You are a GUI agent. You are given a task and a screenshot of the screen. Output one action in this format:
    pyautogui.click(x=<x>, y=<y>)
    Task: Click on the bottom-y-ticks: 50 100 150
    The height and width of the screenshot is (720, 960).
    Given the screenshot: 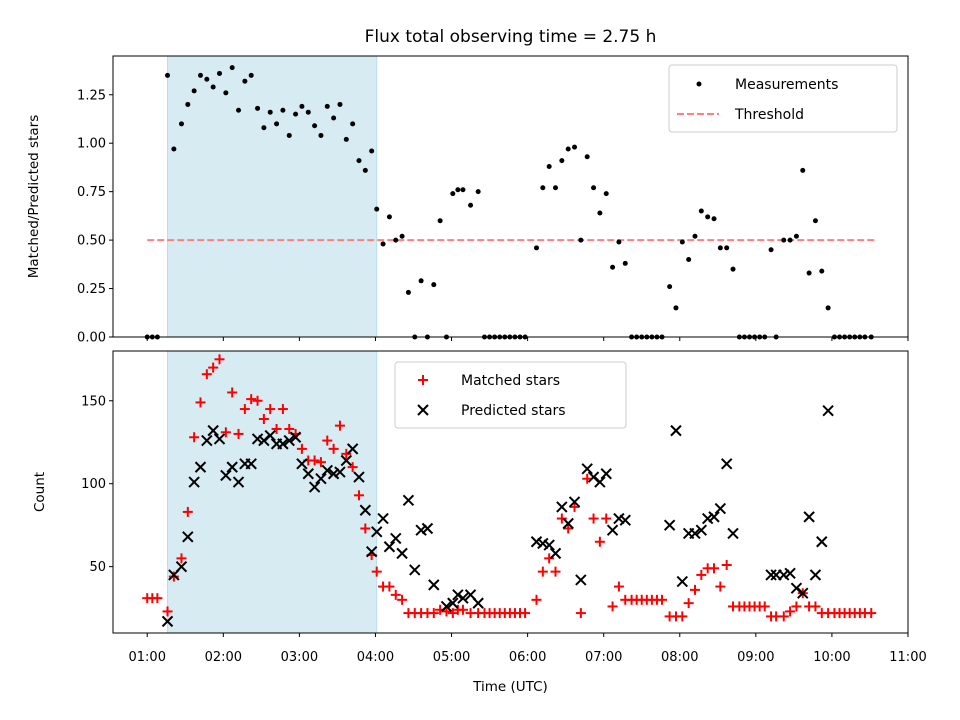 What is the action you would take?
    pyautogui.click(x=97, y=484)
    